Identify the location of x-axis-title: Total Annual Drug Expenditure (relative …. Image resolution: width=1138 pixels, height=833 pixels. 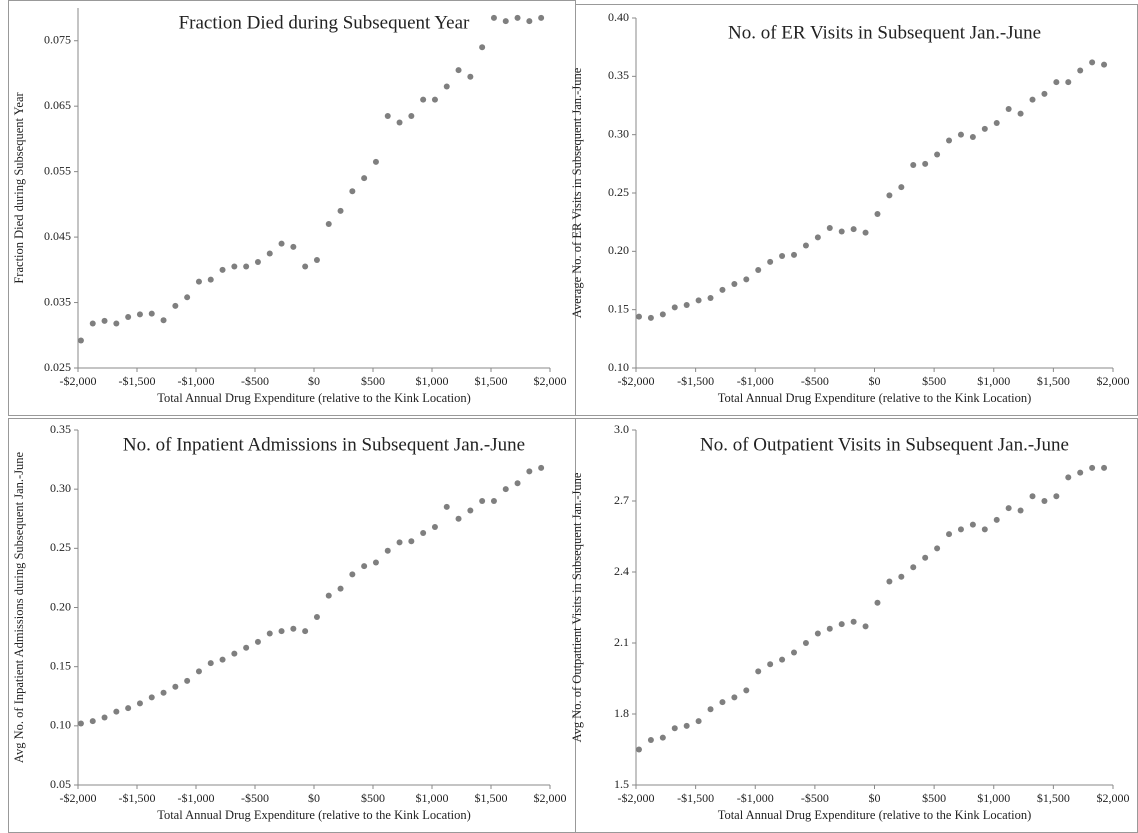
(875, 398).